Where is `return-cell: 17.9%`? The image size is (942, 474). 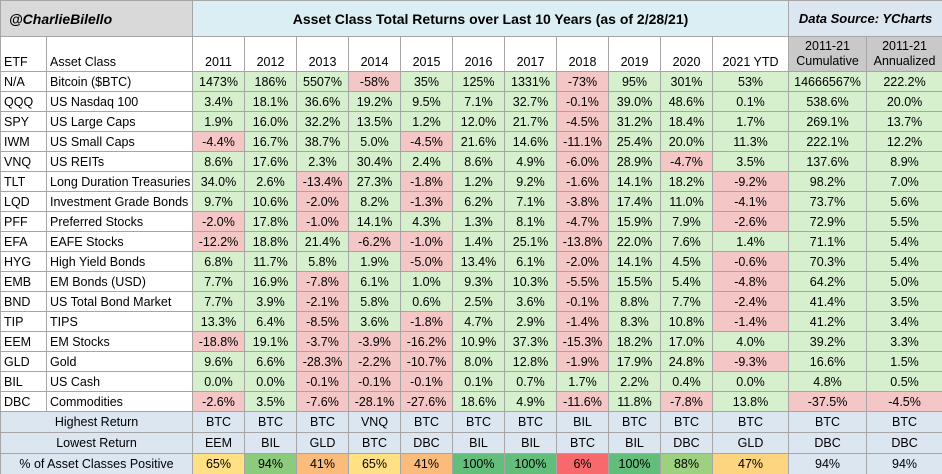 return-cell: 17.9% is located at coordinates (634, 361).